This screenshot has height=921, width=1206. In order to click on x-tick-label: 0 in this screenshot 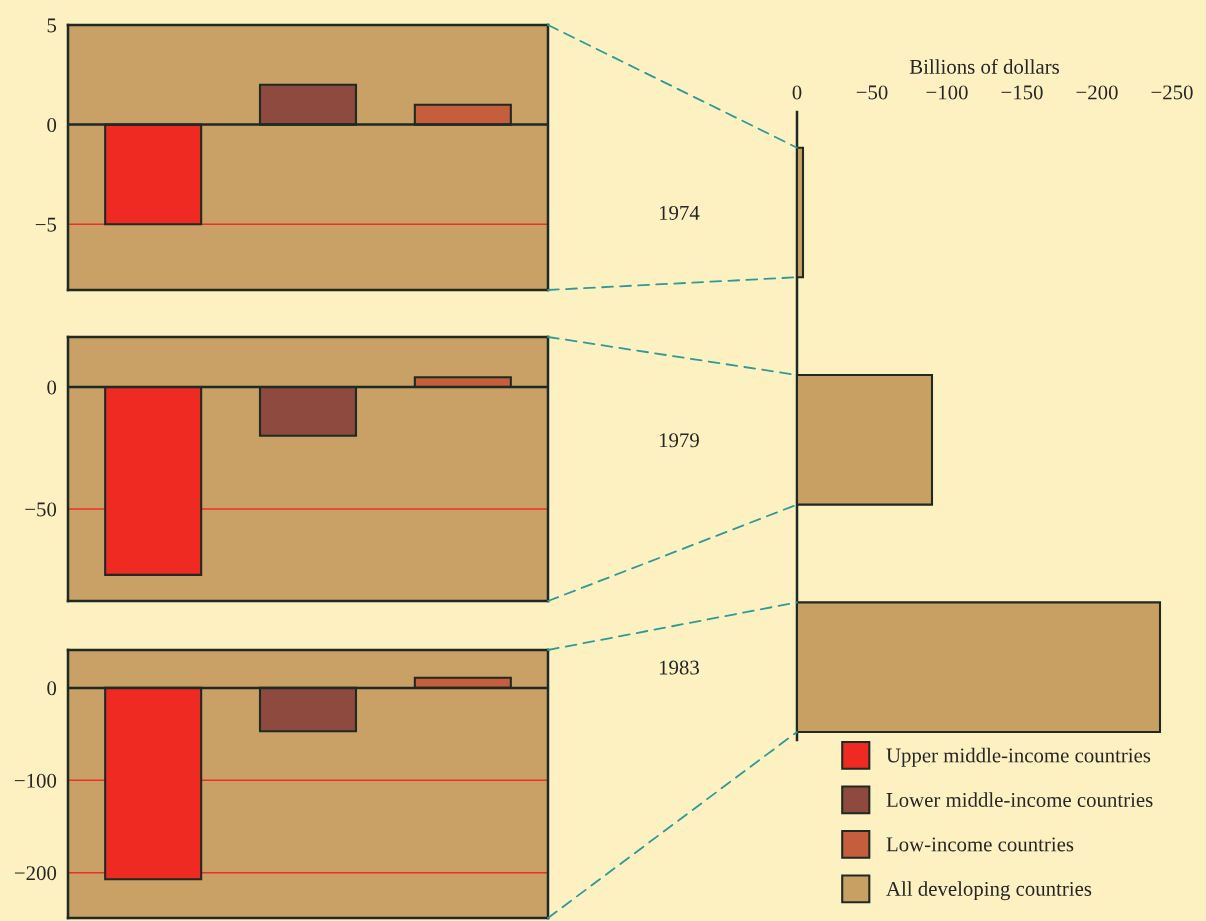, I will do `click(797, 92)`.